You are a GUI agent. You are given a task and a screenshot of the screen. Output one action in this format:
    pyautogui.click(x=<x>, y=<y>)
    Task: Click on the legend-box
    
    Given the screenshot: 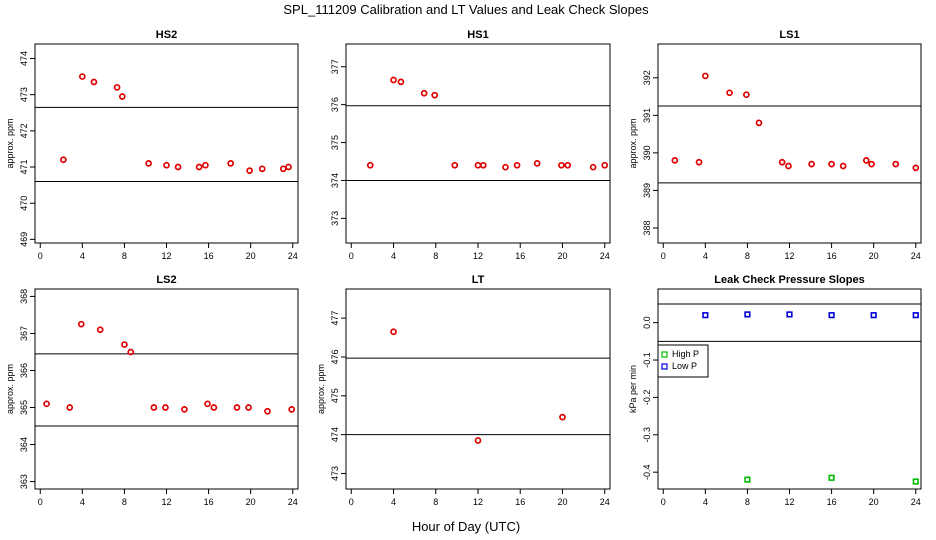 What is the action you would take?
    pyautogui.click(x=683, y=361)
    